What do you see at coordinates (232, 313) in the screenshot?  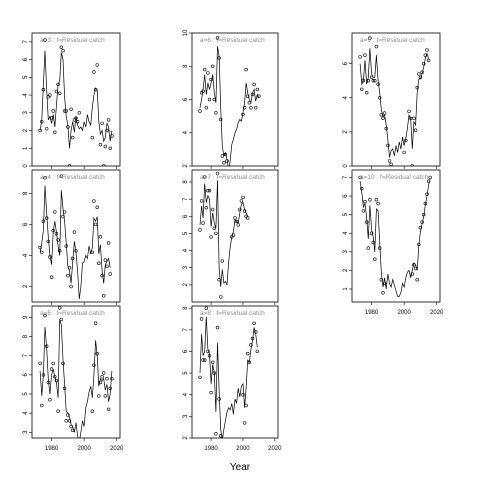 I see `panel-label: a=8 : f=Residual catch` at bounding box center [232, 313].